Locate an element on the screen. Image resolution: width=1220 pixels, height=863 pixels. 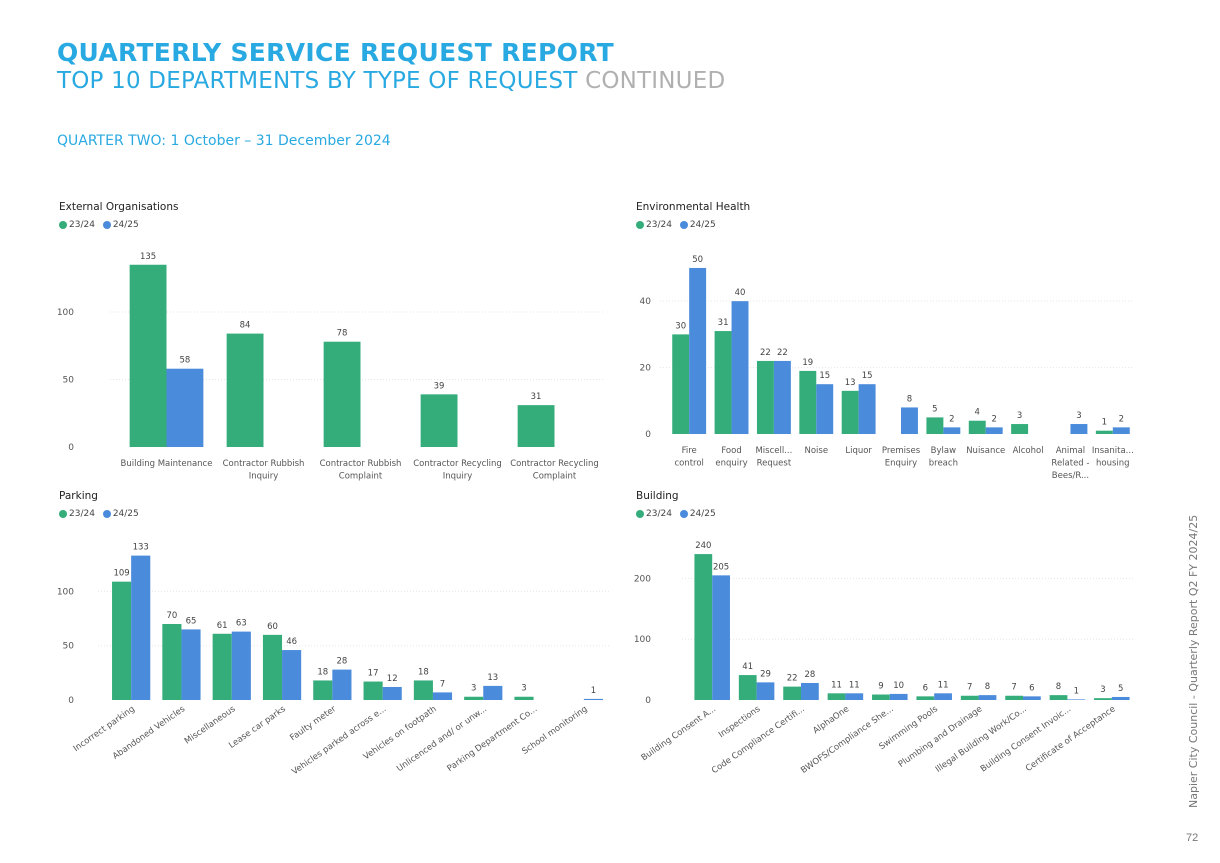
data-label-2425: 7 is located at coordinates (442, 684).